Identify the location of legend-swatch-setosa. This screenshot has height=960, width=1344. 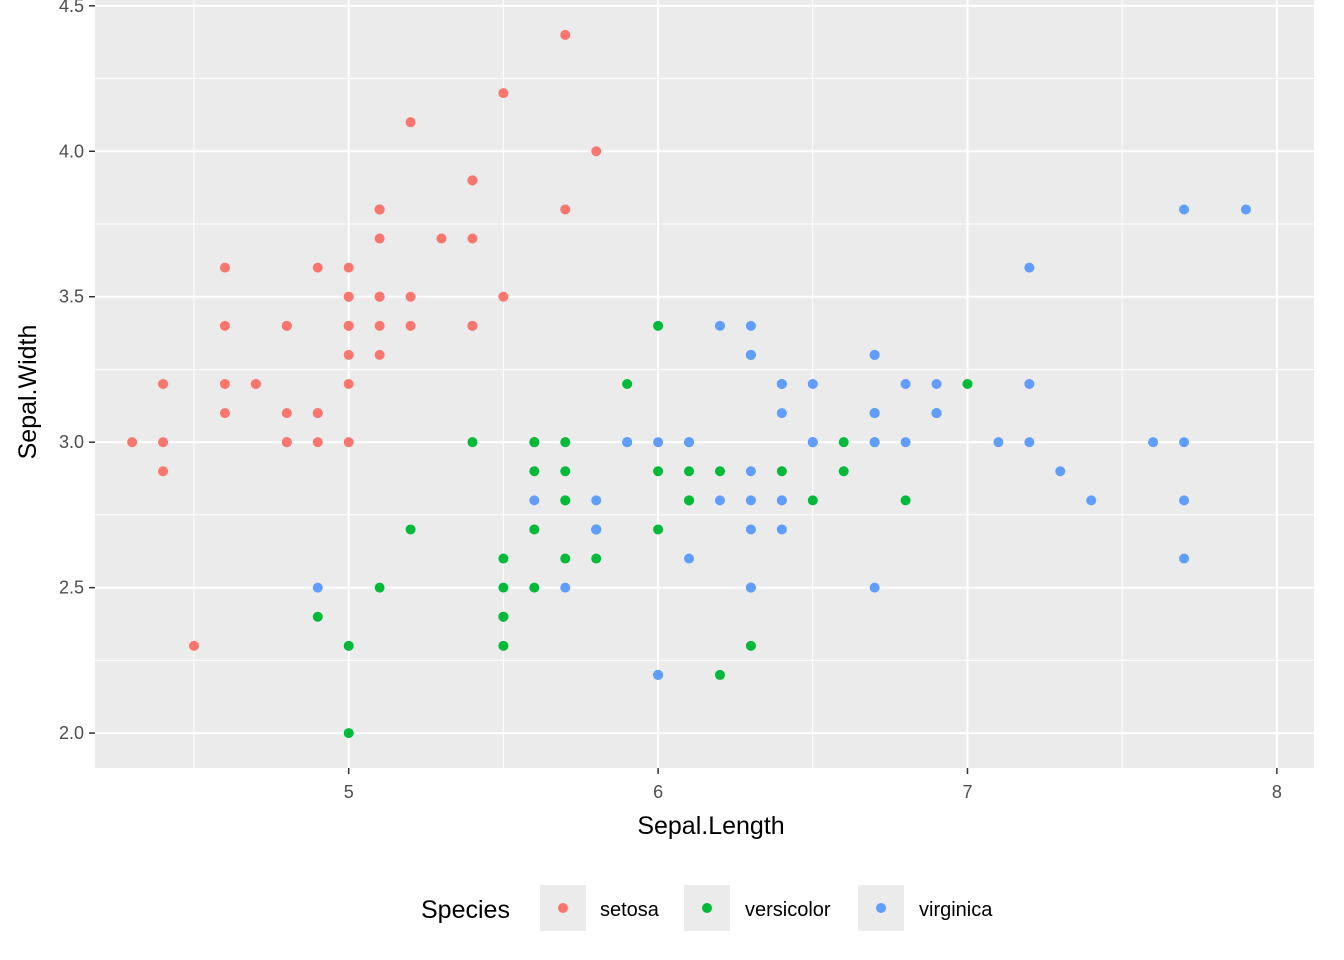
(563, 908).